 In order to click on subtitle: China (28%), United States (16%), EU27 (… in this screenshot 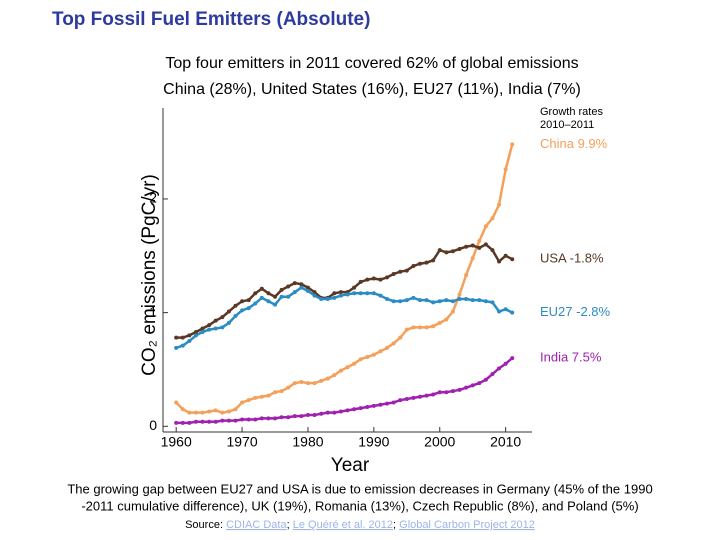, I will do `click(372, 89)`.